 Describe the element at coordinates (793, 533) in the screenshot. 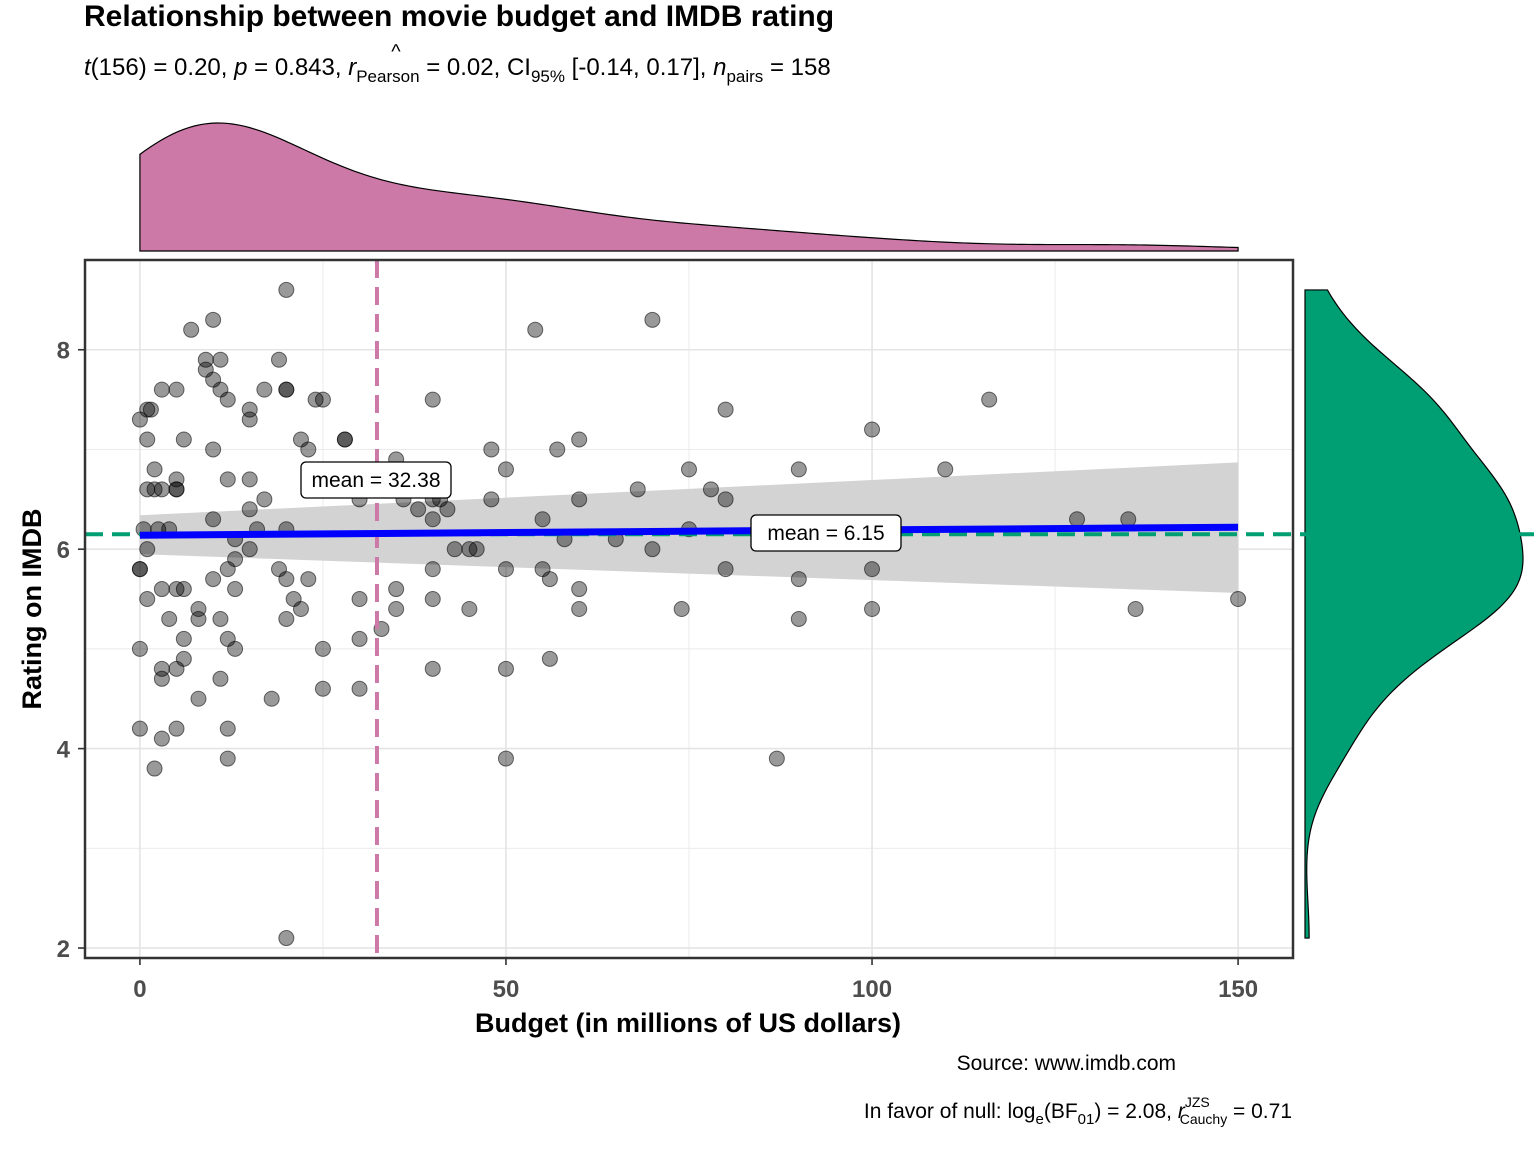

I see `y-mean-label-word: mean` at that location.